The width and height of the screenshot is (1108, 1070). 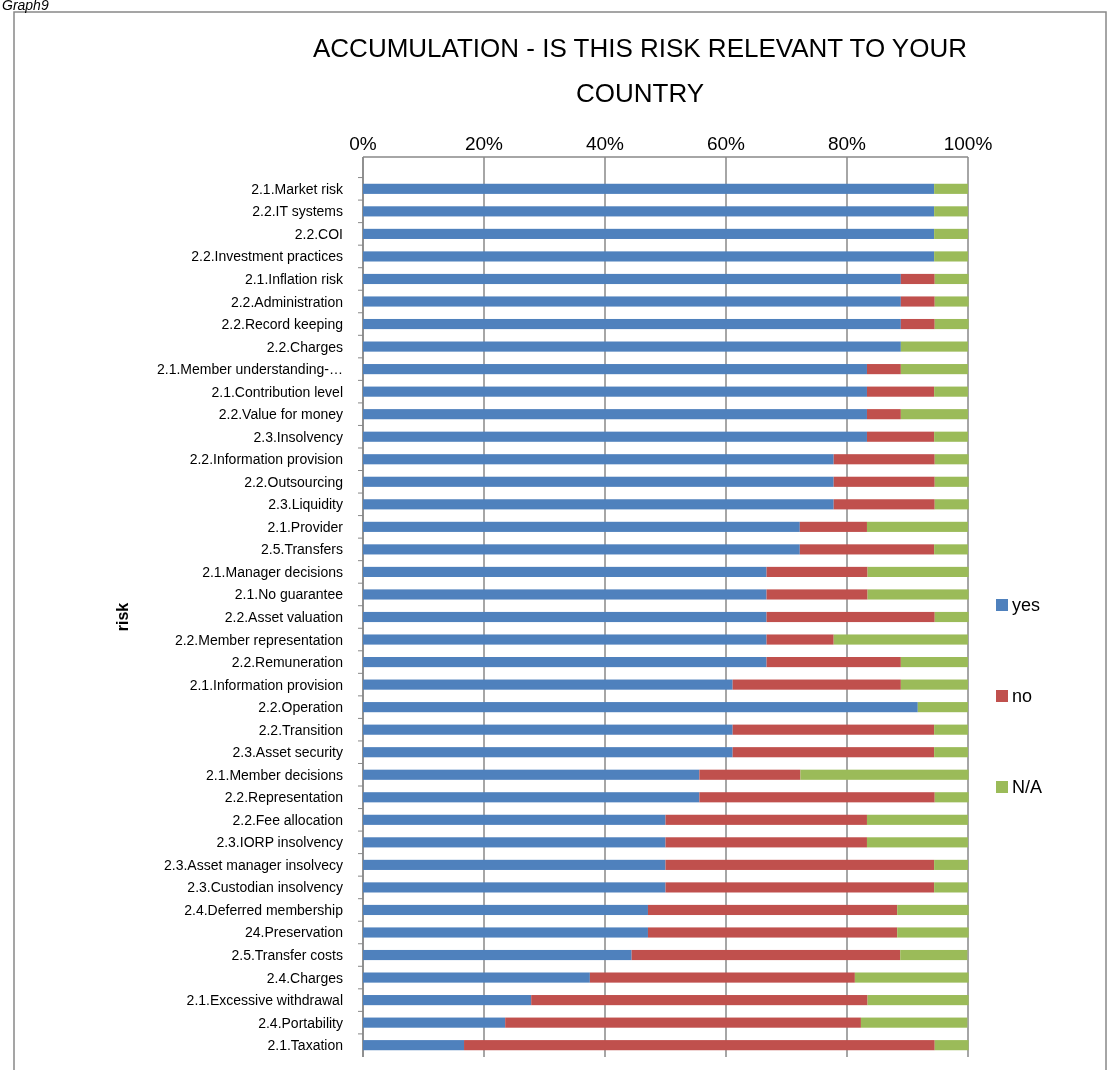 What do you see at coordinates (279, 842) in the screenshot?
I see `y-tick-label: 2.3.IORP insolvency` at bounding box center [279, 842].